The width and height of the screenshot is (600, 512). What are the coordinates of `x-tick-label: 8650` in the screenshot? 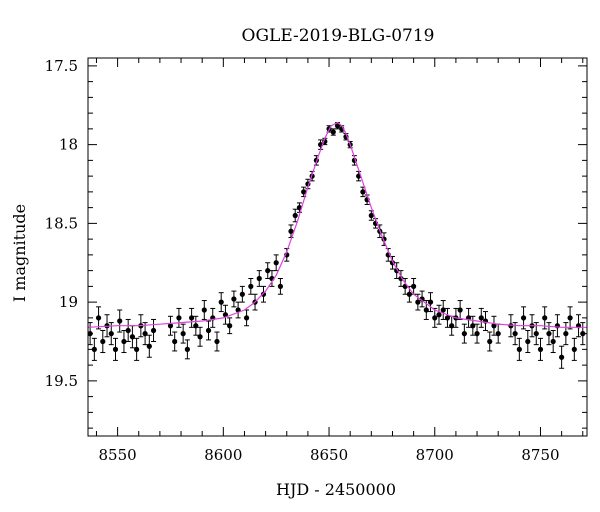 It's located at (329, 455).